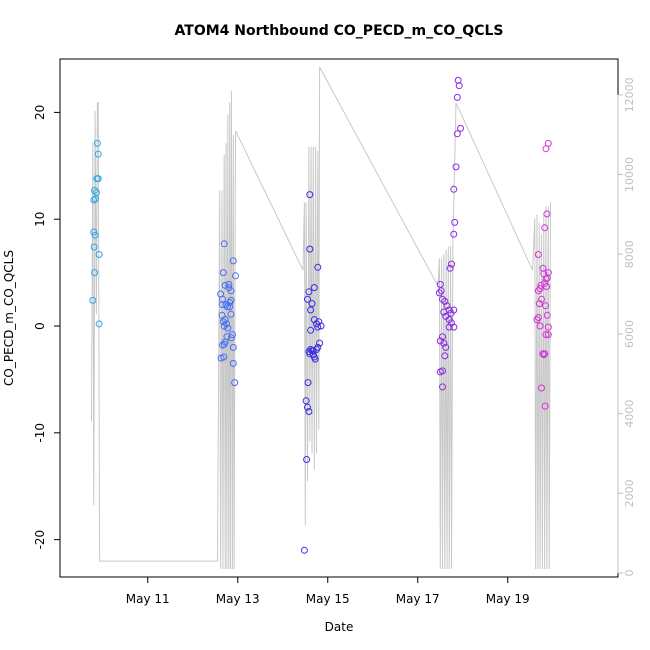  What do you see at coordinates (626, 327) in the screenshot?
I see `right-y-axis: 0 2000 4000 6000 8000 10000 12000` at bounding box center [626, 327].